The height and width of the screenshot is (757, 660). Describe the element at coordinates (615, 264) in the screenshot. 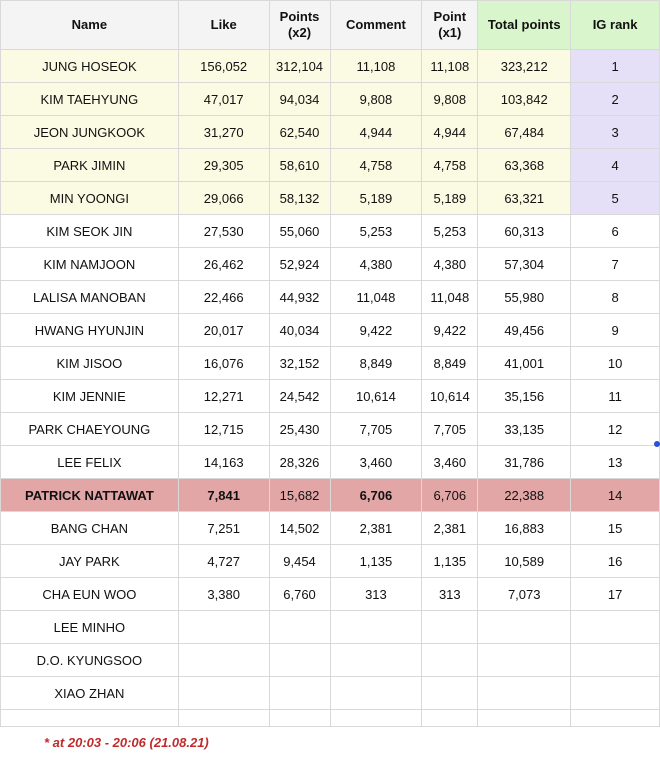

I see `ig-rank-cell: 7` at that location.